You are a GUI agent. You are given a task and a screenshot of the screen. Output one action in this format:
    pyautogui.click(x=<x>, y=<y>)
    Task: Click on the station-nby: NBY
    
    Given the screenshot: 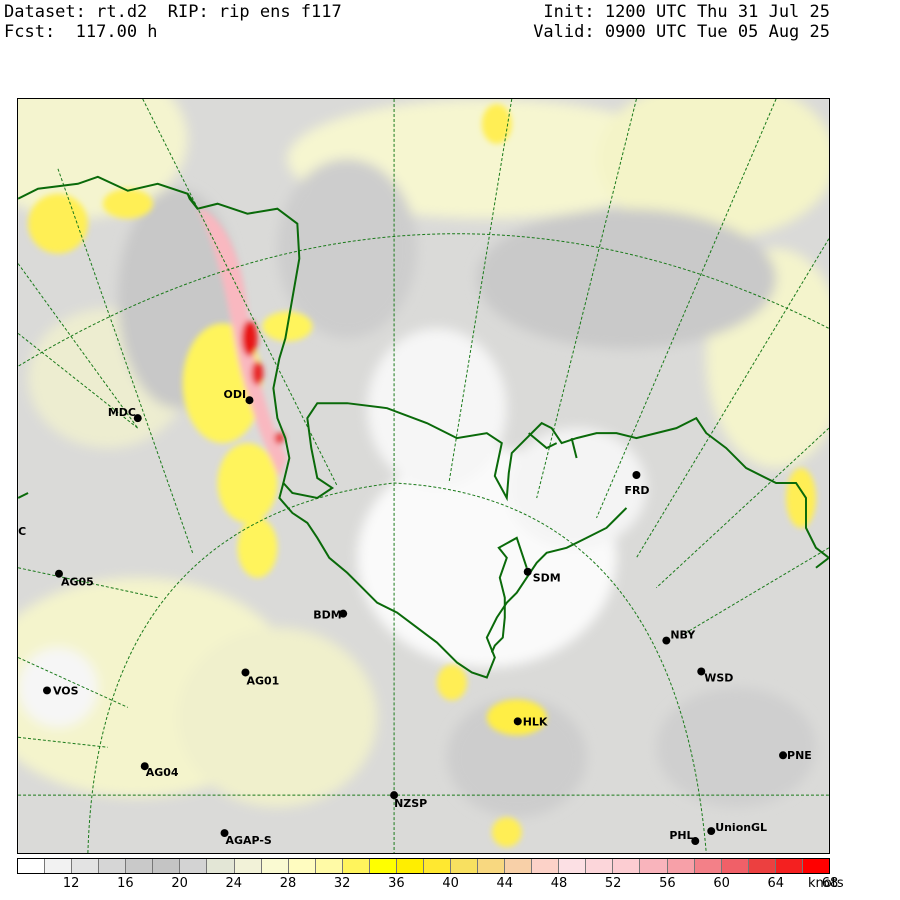 What is the action you would take?
    pyautogui.click(x=679, y=637)
    